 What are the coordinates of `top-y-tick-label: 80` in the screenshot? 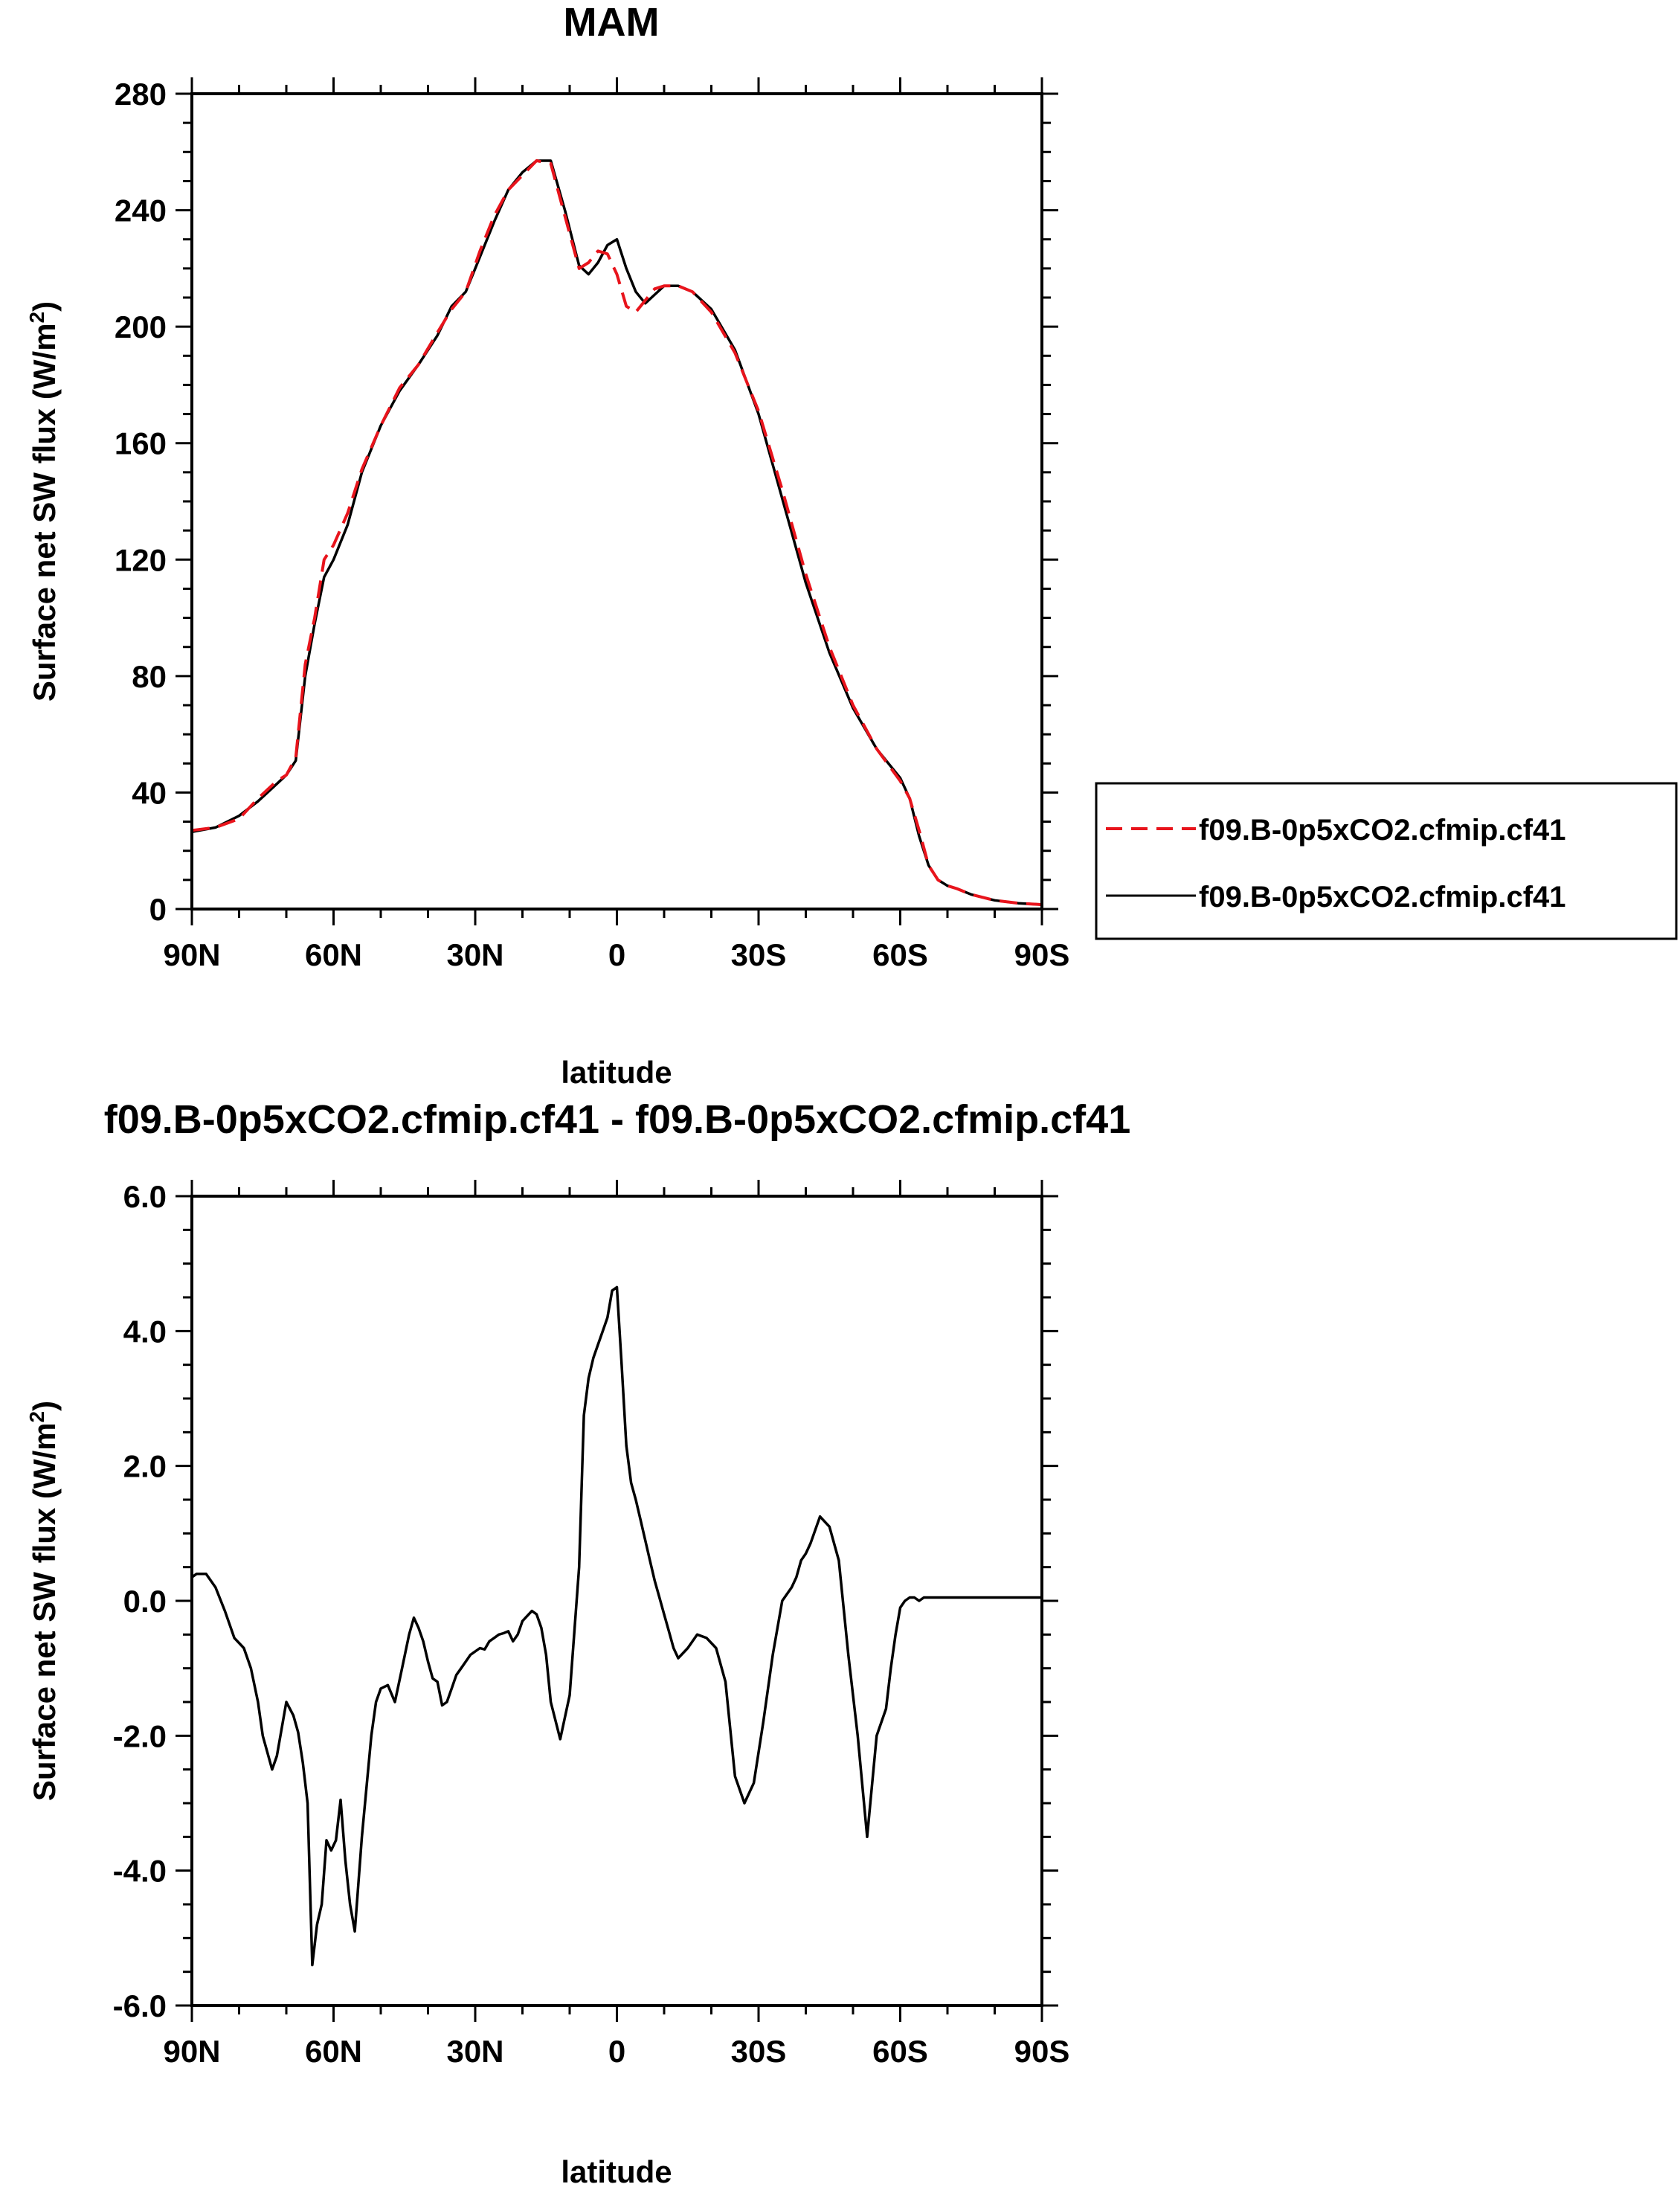 It's located at (150, 677).